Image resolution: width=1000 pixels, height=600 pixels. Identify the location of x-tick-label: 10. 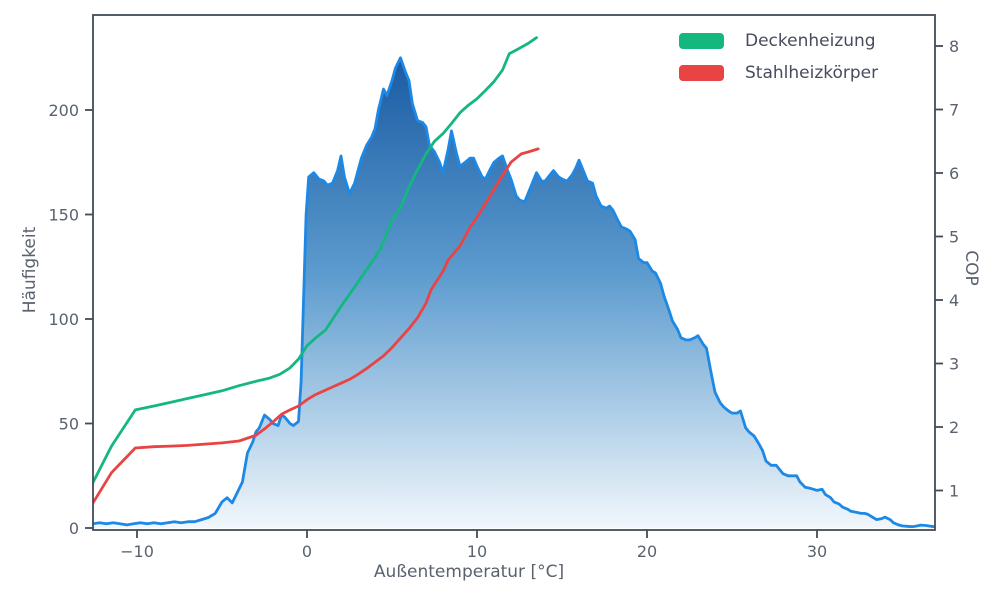
(477, 551).